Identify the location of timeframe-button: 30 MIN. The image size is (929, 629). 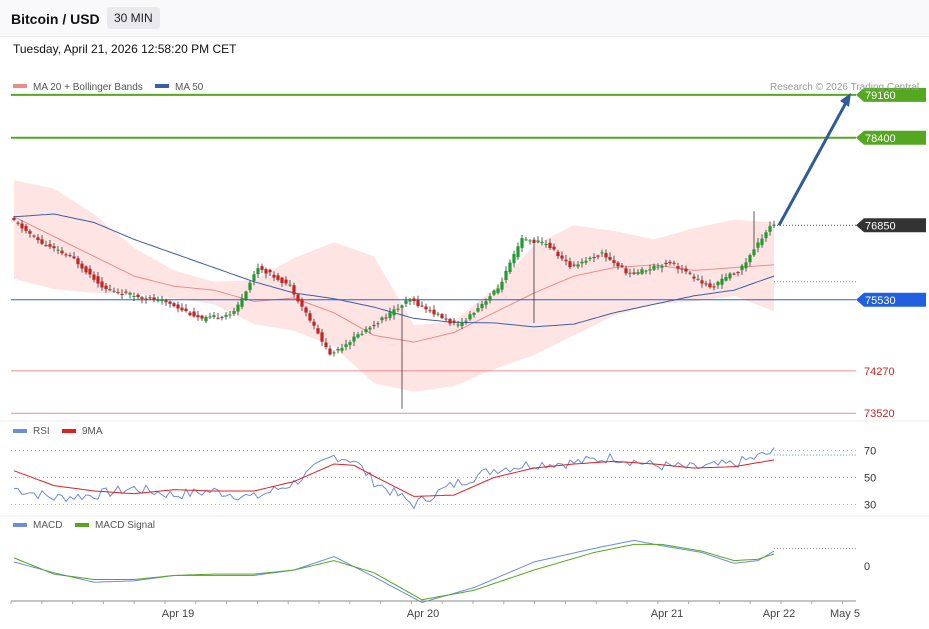
(133, 18).